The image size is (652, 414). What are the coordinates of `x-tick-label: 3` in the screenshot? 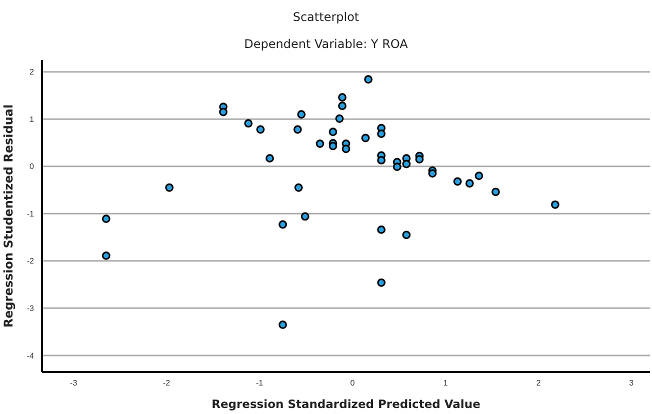 It's located at (631, 383).